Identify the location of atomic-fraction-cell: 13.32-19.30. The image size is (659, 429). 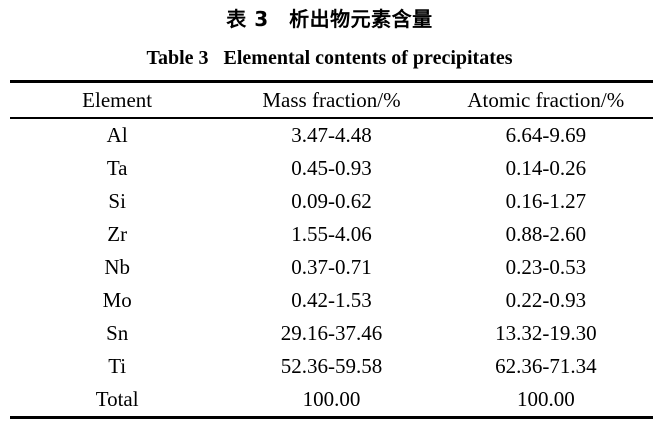
(546, 333).